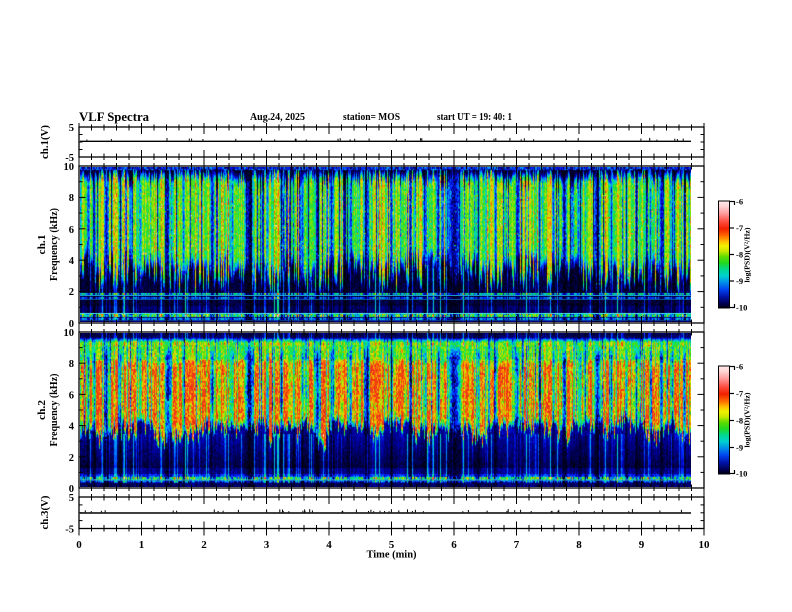 Image resolution: width=792 pixels, height=612 pixels. I want to click on svg-text: 3, so click(267, 545).